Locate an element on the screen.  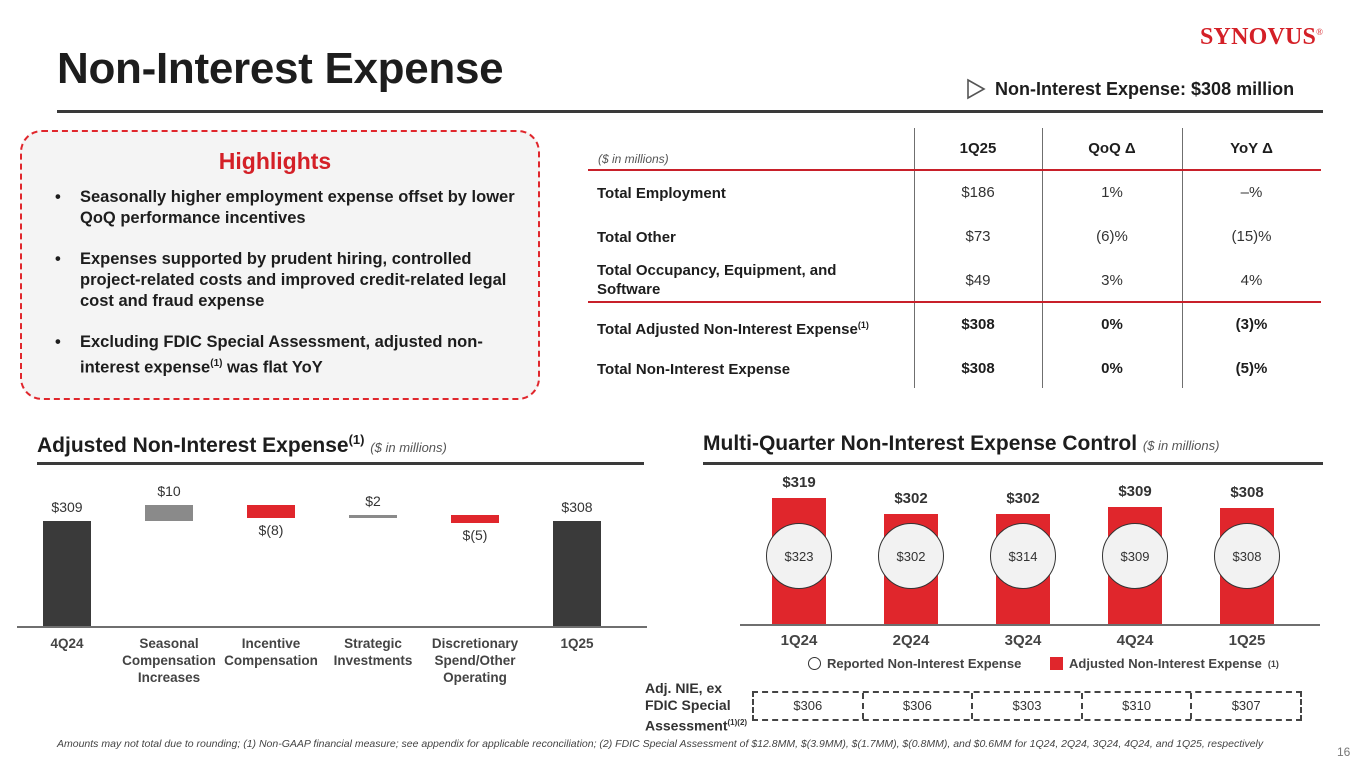
x-label-line: Investments is located at coordinates (373, 660).